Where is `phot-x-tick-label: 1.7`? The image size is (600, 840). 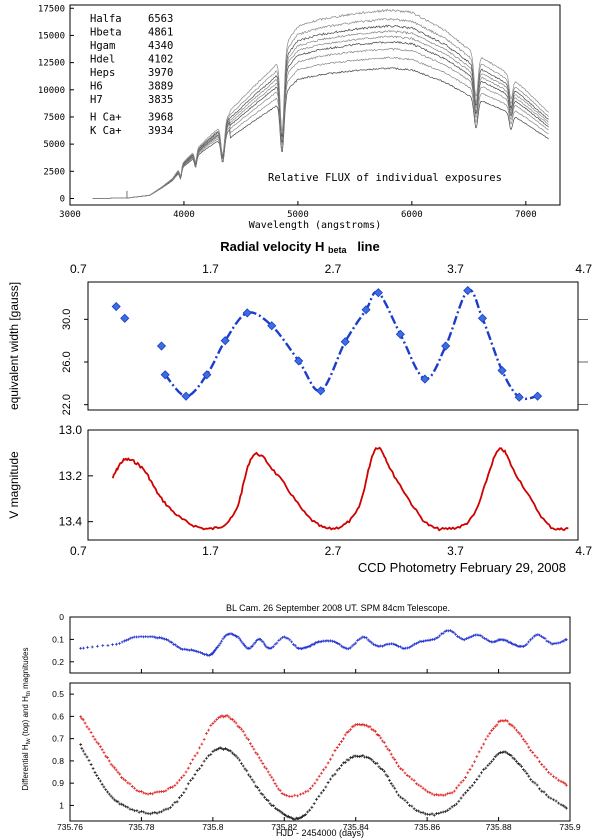
phot-x-tick-label: 1.7 is located at coordinates (210, 551).